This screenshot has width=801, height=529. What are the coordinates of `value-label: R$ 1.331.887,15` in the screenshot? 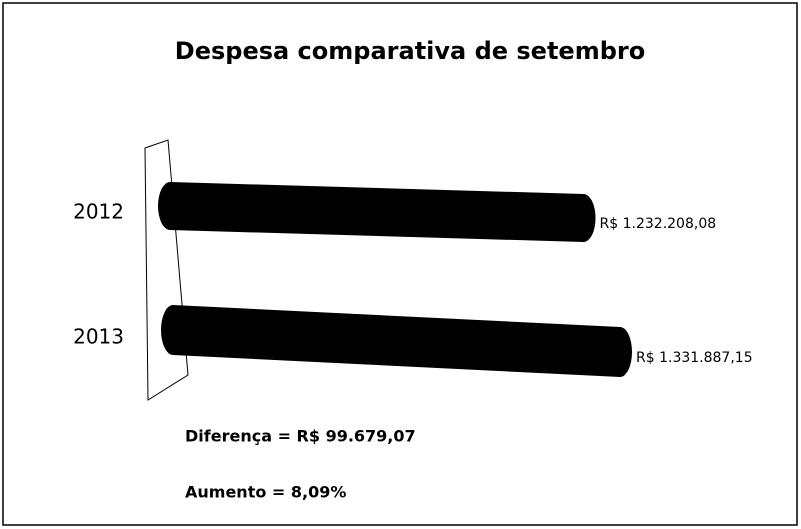 It's located at (694, 358).